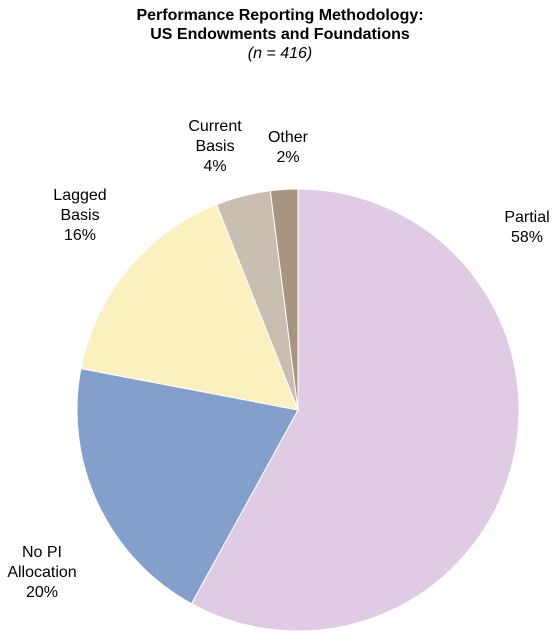  Describe the element at coordinates (215, 136) in the screenshot. I see `category-label: Current Basis` at that location.